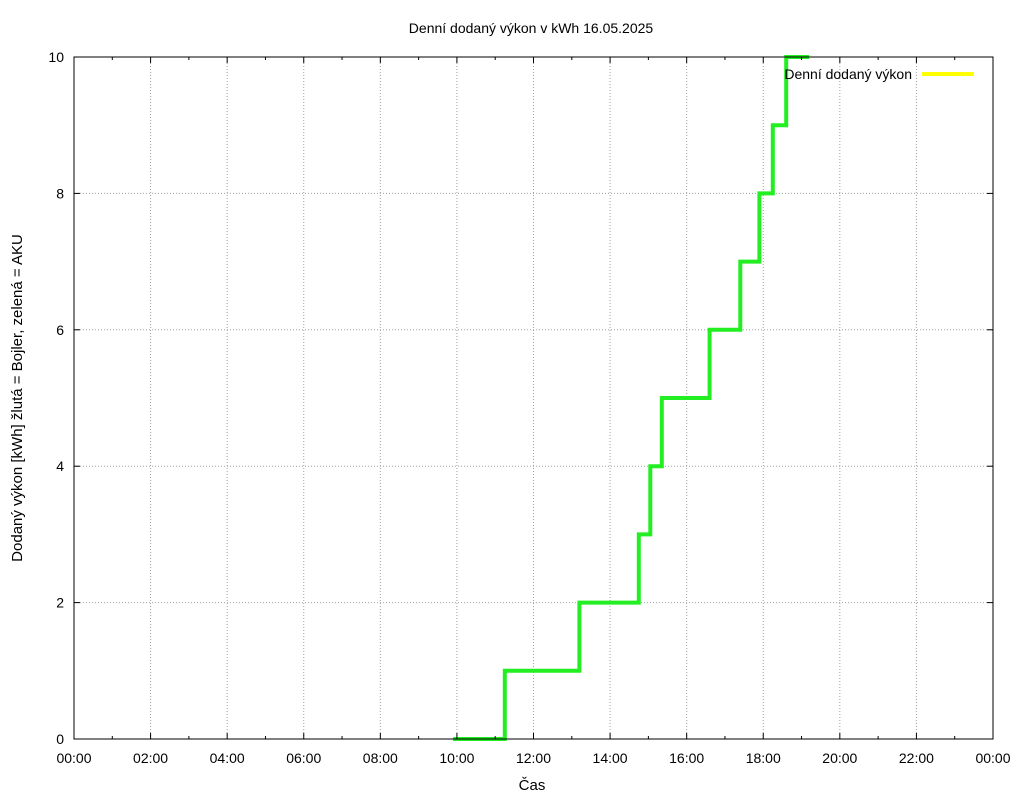  I want to click on x-tick-label: 18:00, so click(763, 758).